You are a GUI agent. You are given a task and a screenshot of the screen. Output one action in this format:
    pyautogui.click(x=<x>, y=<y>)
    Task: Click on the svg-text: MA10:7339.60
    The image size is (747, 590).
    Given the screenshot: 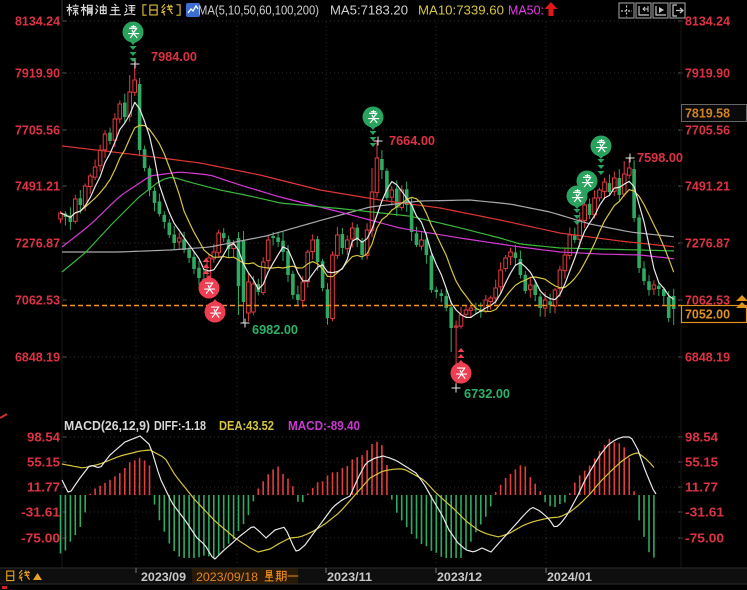 What is the action you would take?
    pyautogui.click(x=461, y=11)
    